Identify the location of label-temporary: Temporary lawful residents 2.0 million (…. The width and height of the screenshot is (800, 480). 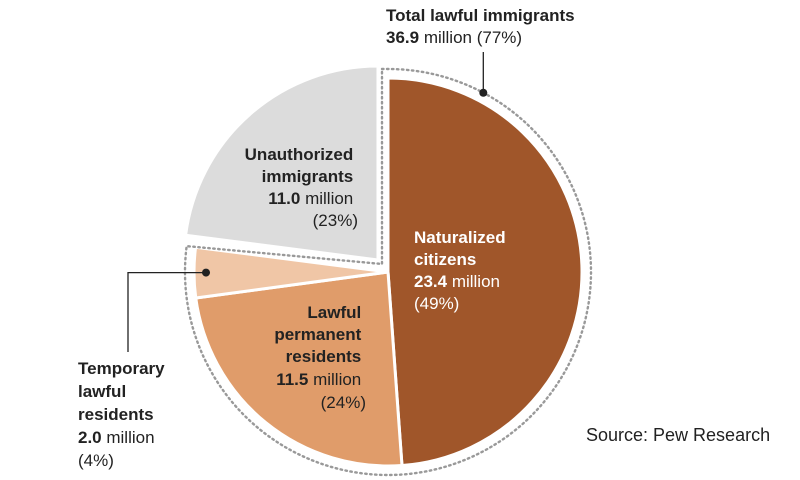
(123, 414).